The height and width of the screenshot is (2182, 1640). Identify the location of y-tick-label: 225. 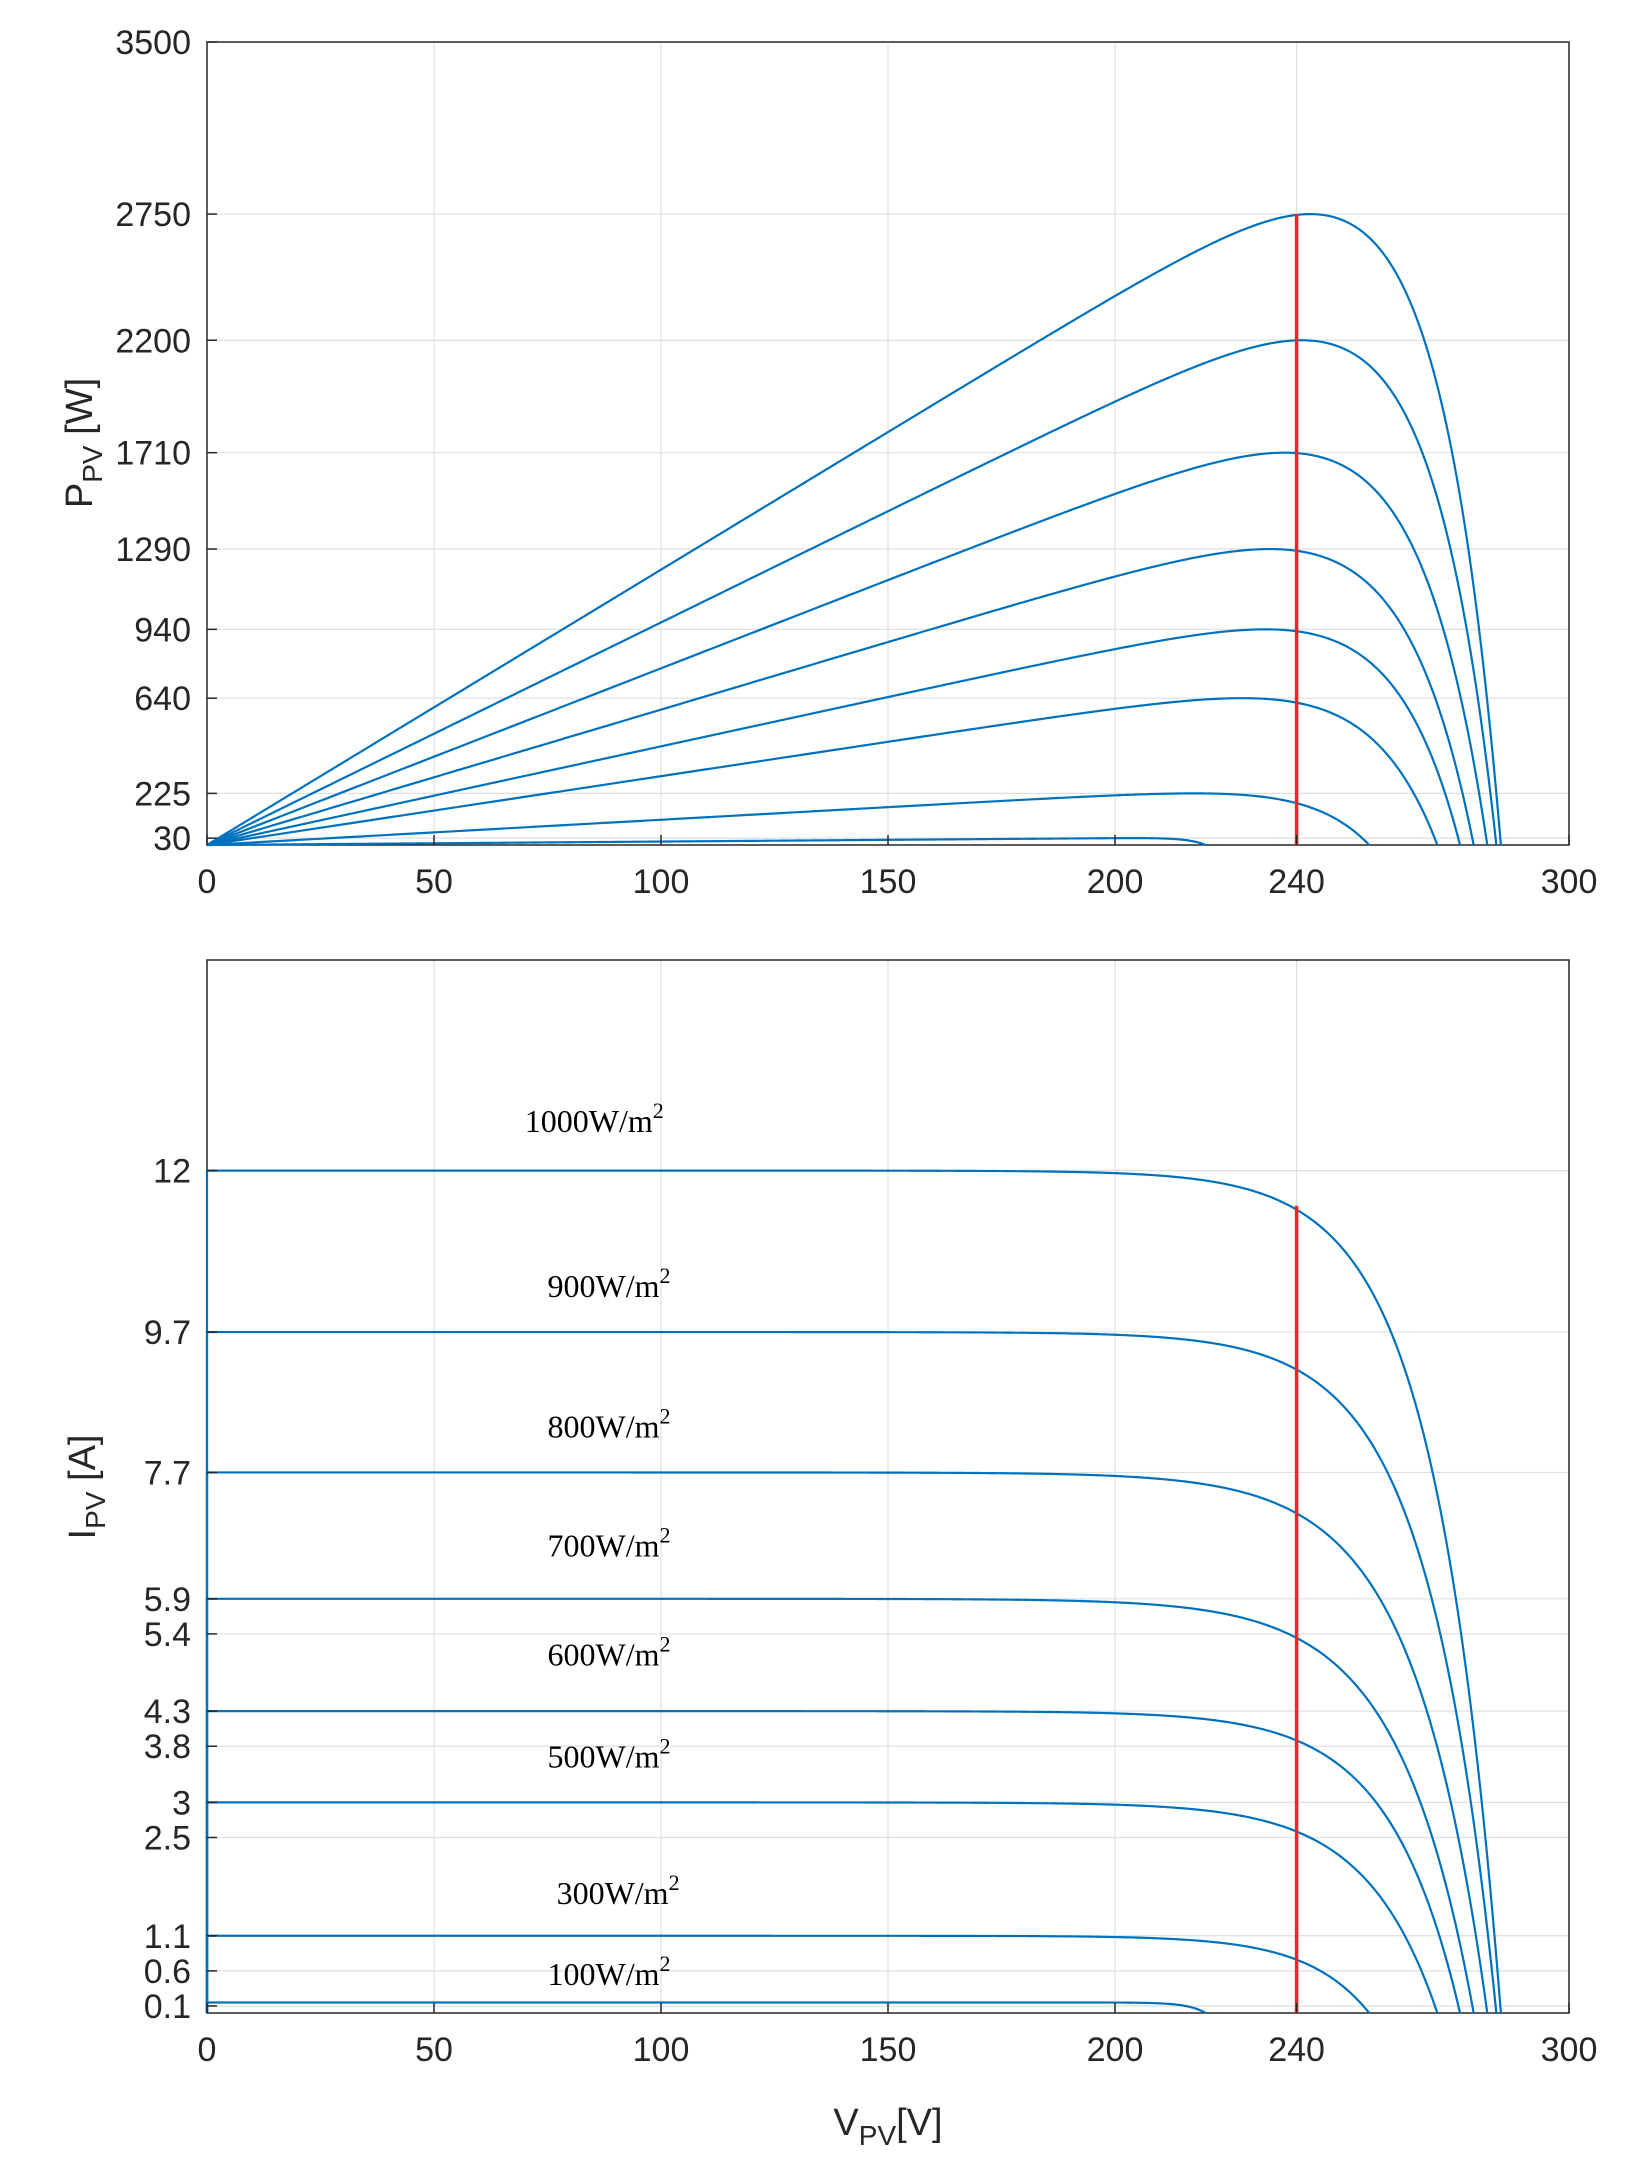
(162, 794).